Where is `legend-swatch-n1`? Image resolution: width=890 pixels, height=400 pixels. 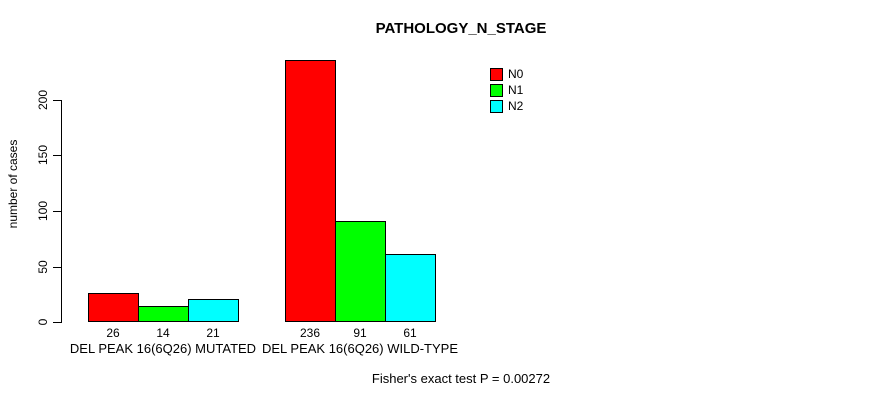
legend-swatch-n1 is located at coordinates (496, 90).